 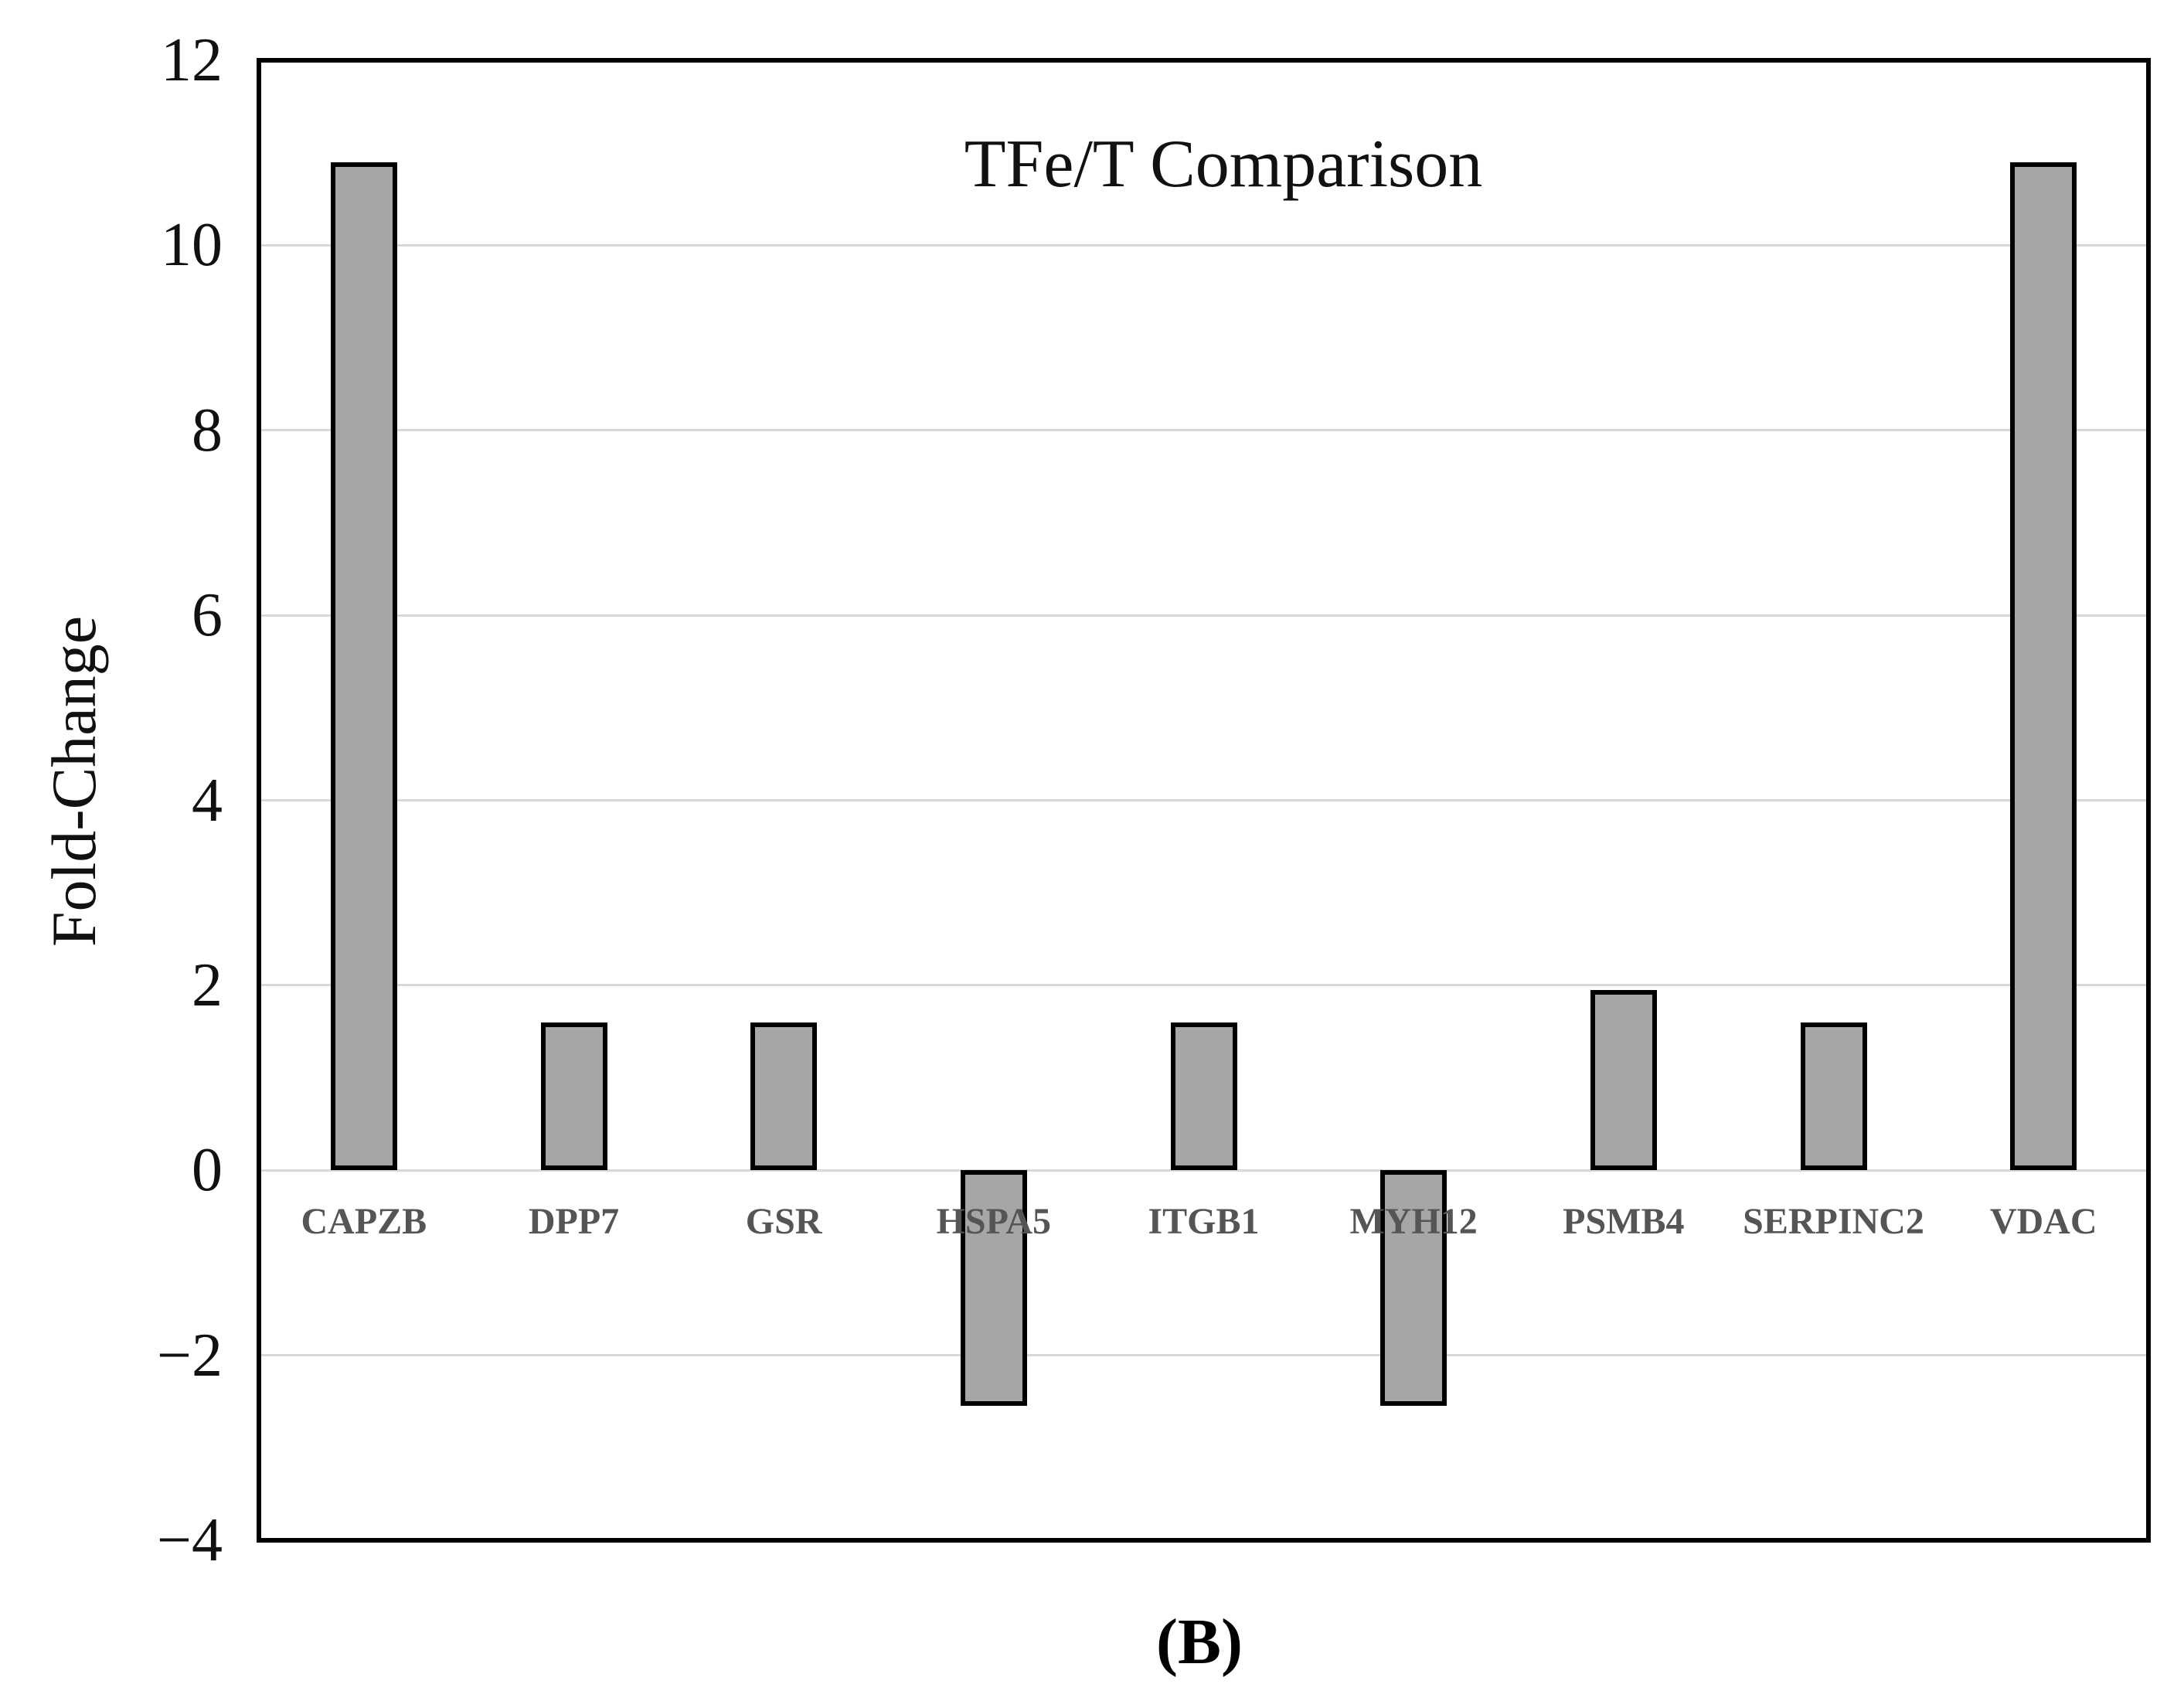 I want to click on x-category-label-SERPINC2: SERPINC2, so click(x=1834, y=1221).